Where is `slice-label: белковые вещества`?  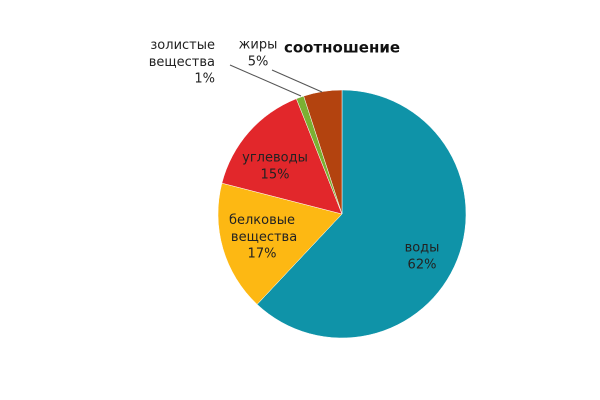
slice-label: белковые вещества is located at coordinates (262, 229).